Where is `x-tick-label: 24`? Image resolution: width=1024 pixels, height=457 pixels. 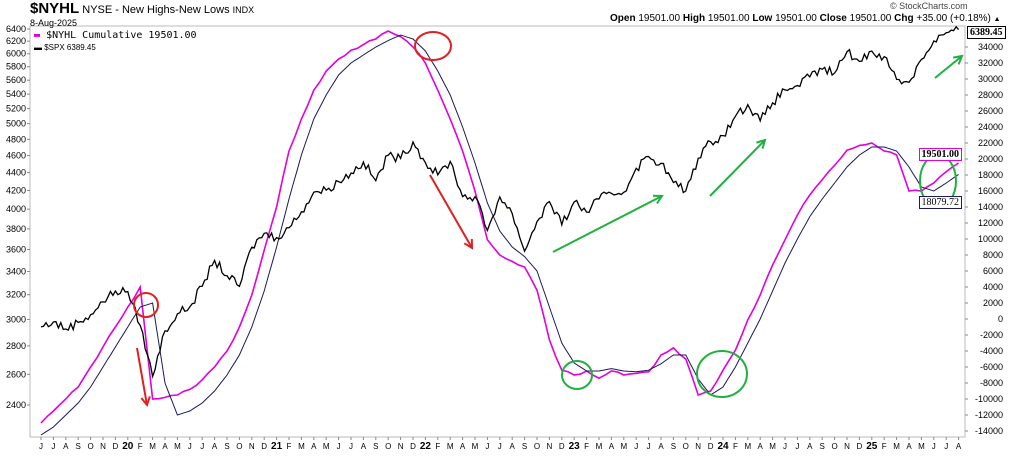
x-tick-label: 24 is located at coordinates (723, 446).